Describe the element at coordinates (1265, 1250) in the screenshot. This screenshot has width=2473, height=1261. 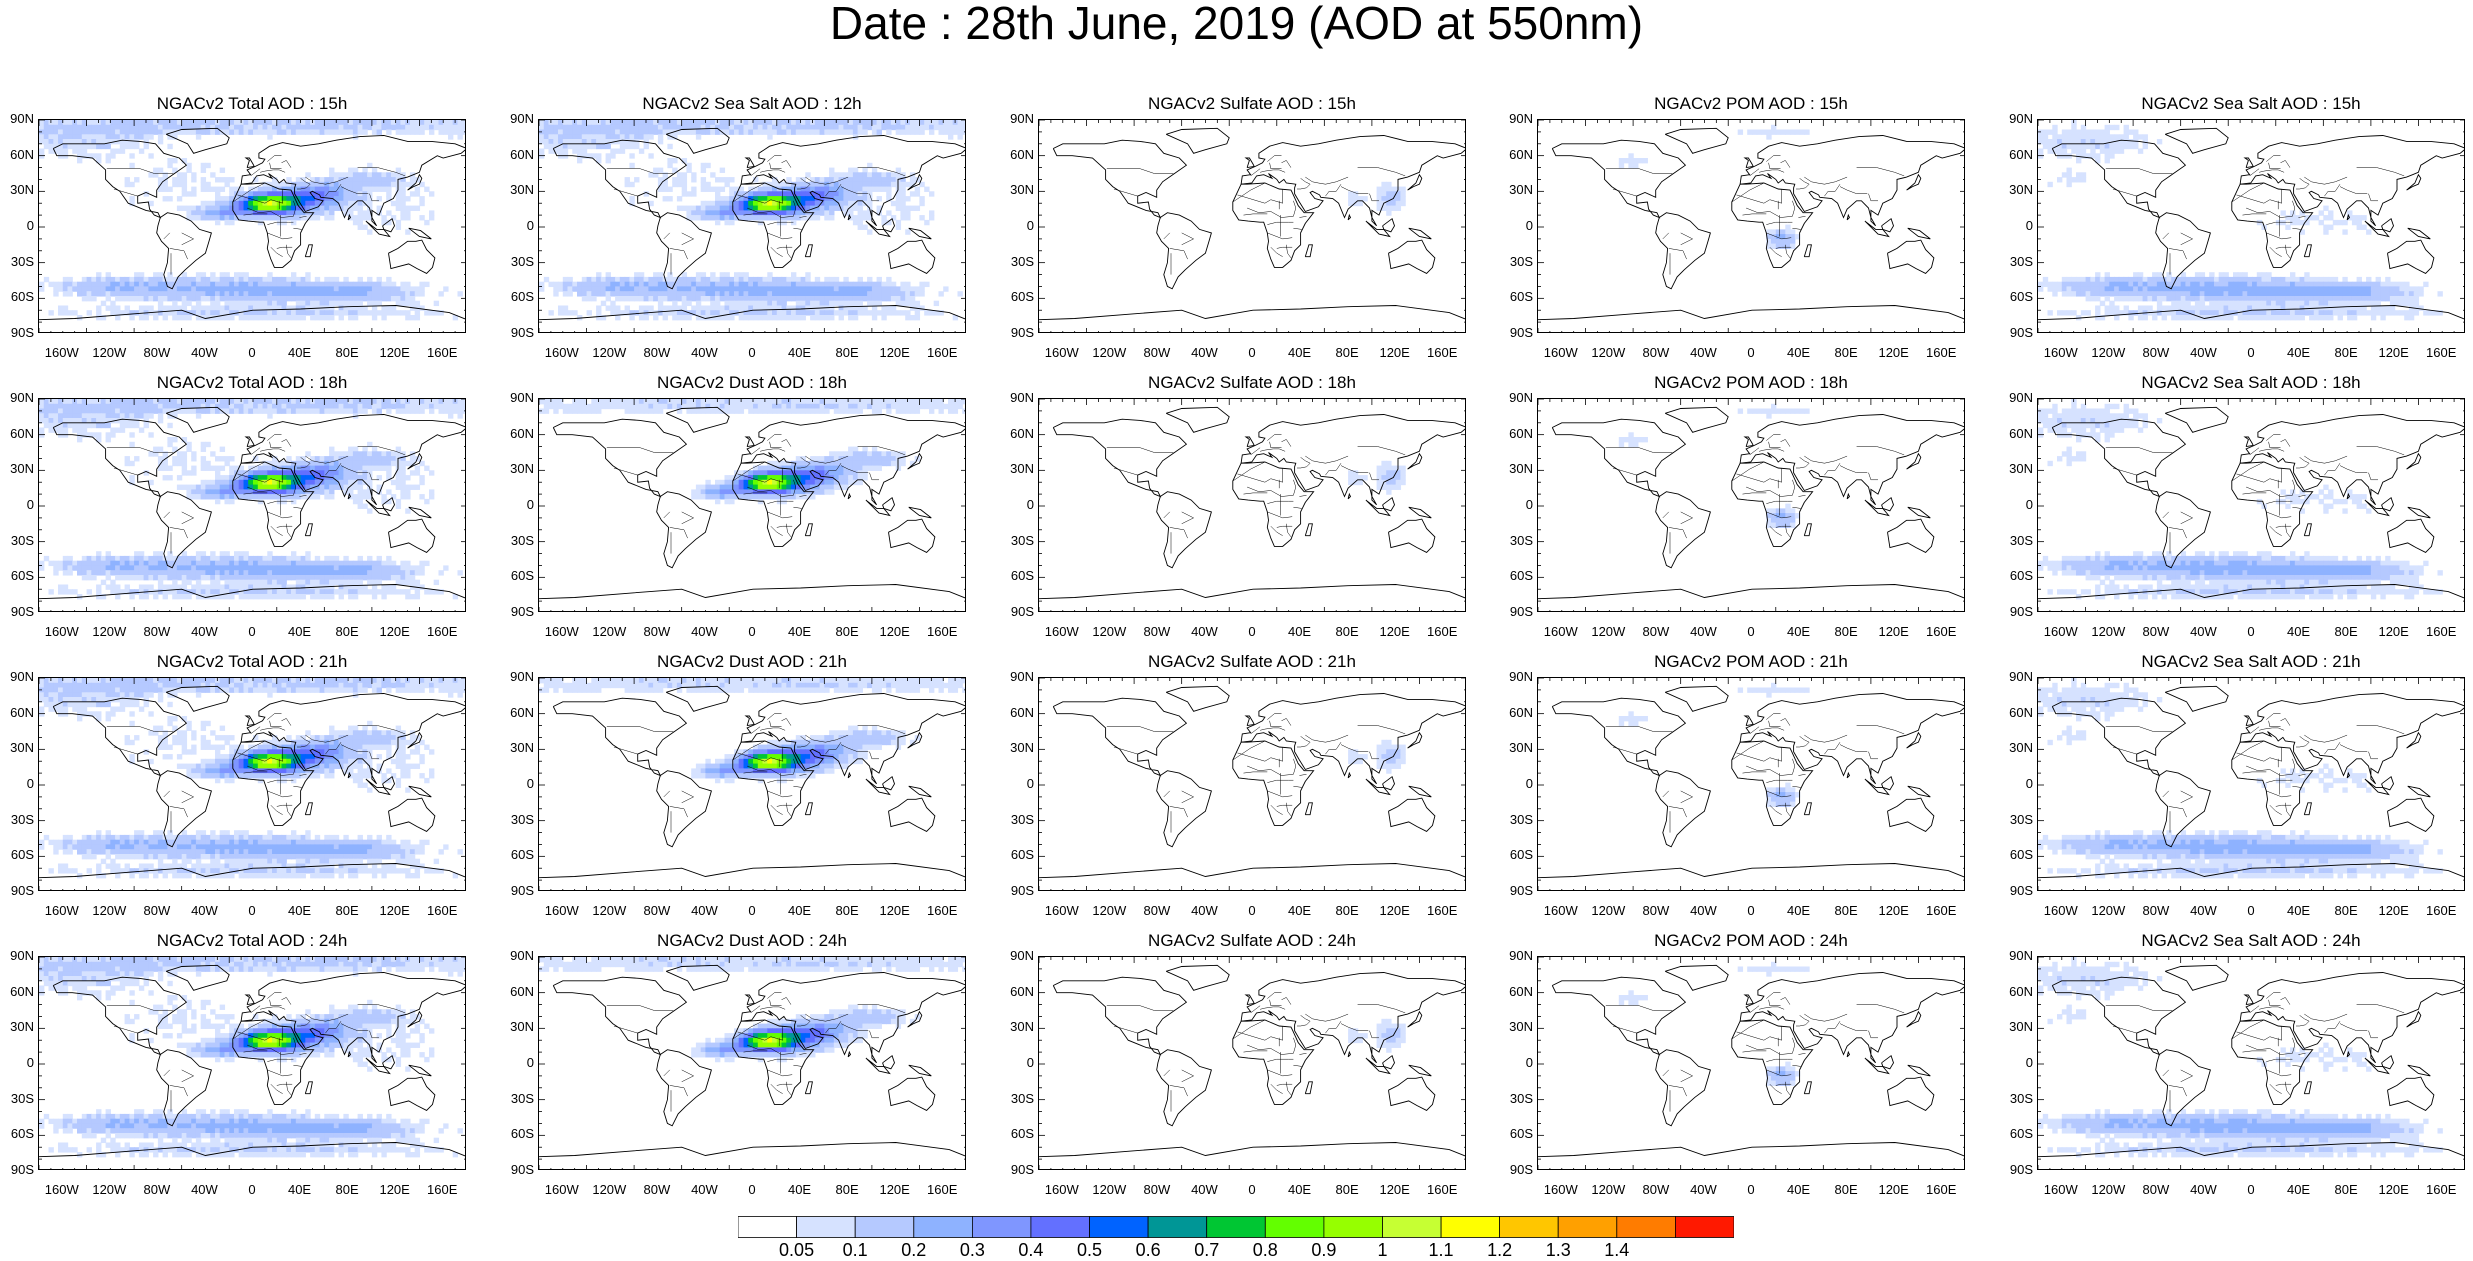
I see `colorbar-tick-label: 0.8` at that location.